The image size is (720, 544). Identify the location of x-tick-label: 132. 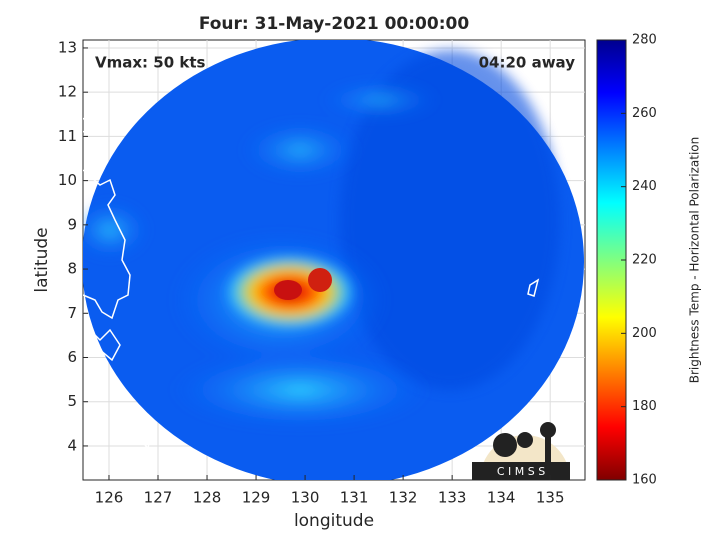
(403, 498).